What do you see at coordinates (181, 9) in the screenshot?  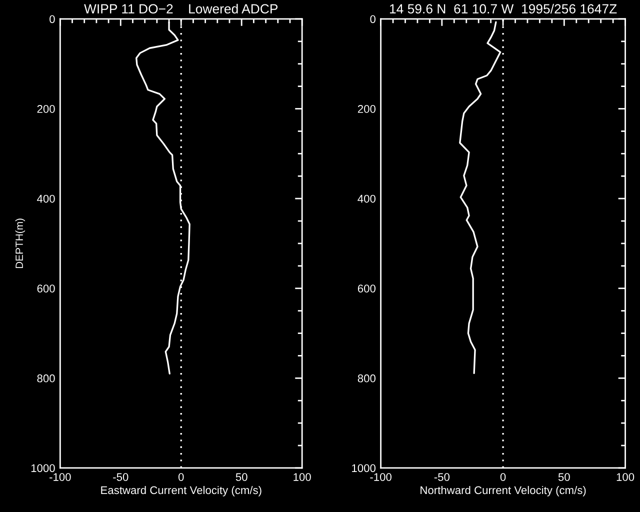 I see `chart-title: WIPP 11 DO−2 Lowered ADCP` at bounding box center [181, 9].